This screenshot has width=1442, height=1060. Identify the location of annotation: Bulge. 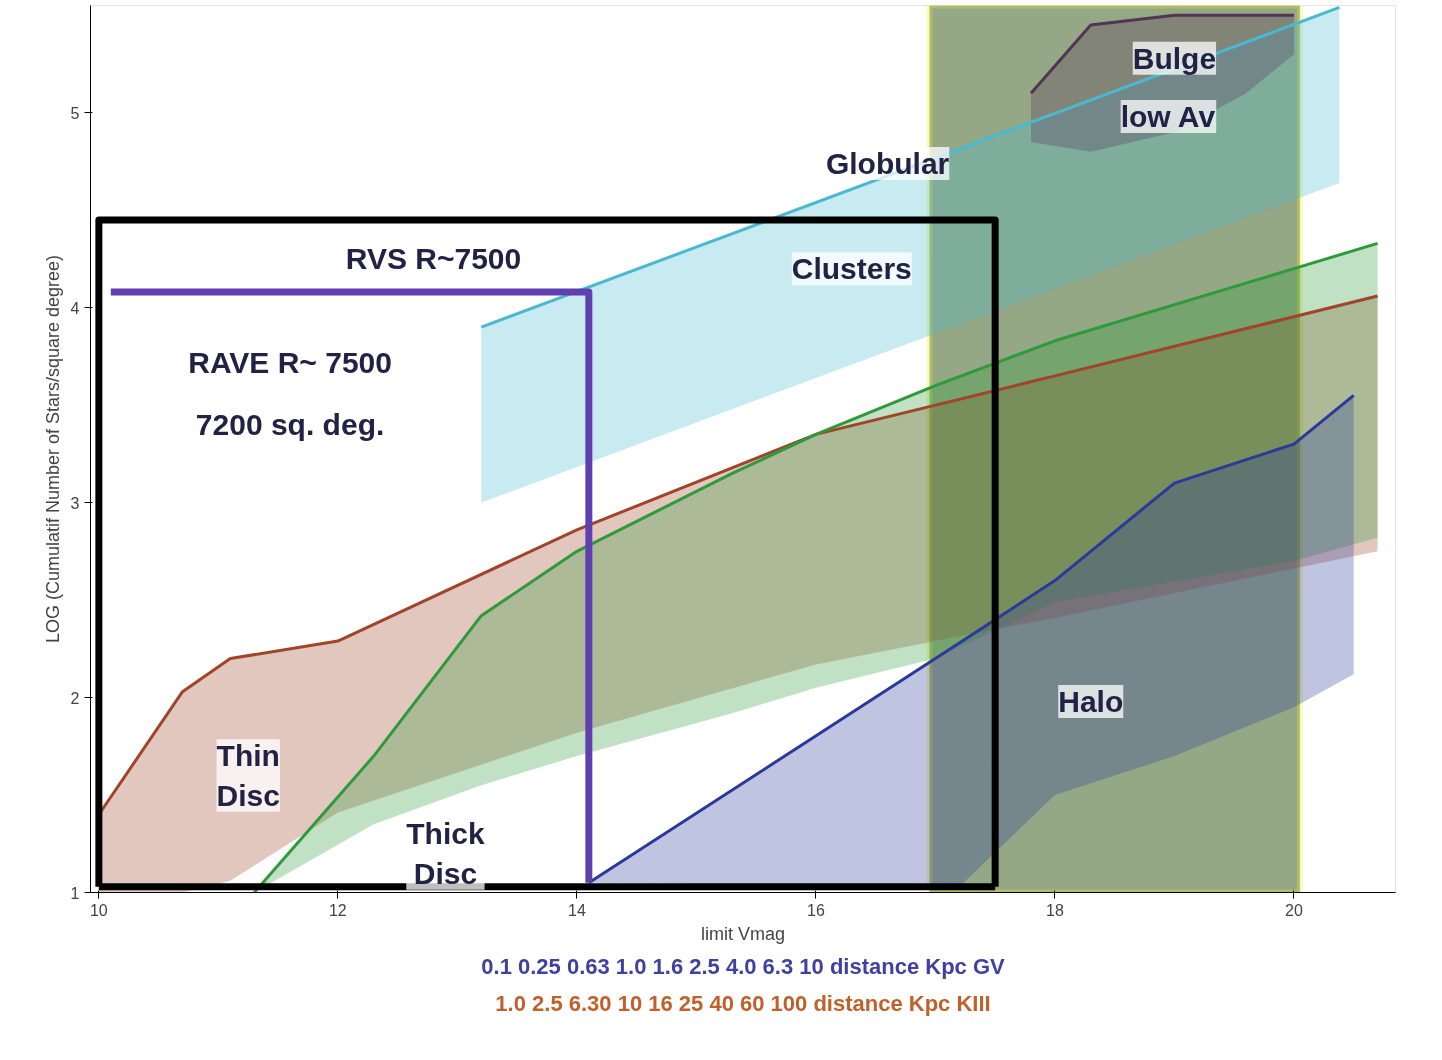
(1174, 58).